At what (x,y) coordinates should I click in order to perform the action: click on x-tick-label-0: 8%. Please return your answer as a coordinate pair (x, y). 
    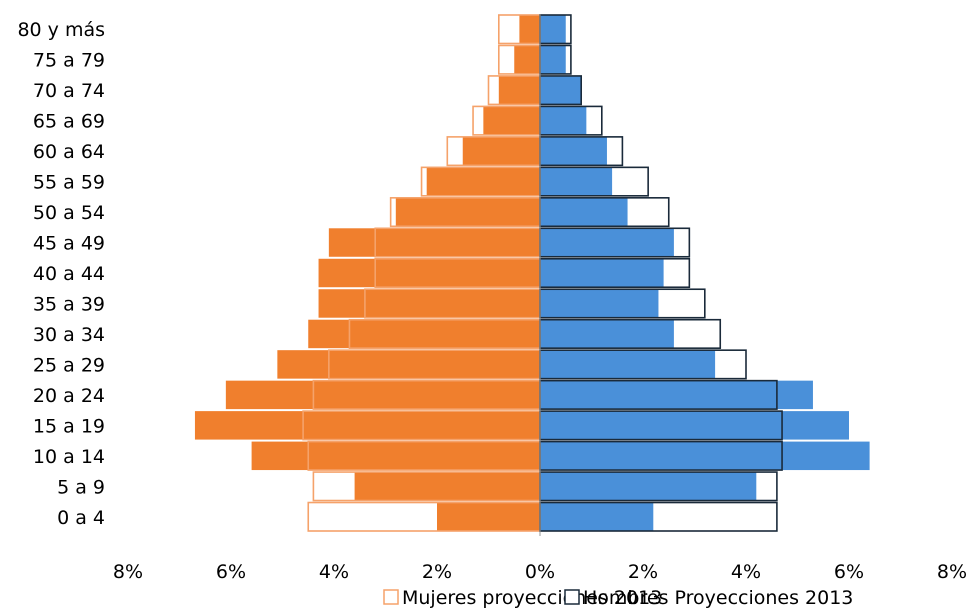
    Looking at the image, I should click on (128, 572).